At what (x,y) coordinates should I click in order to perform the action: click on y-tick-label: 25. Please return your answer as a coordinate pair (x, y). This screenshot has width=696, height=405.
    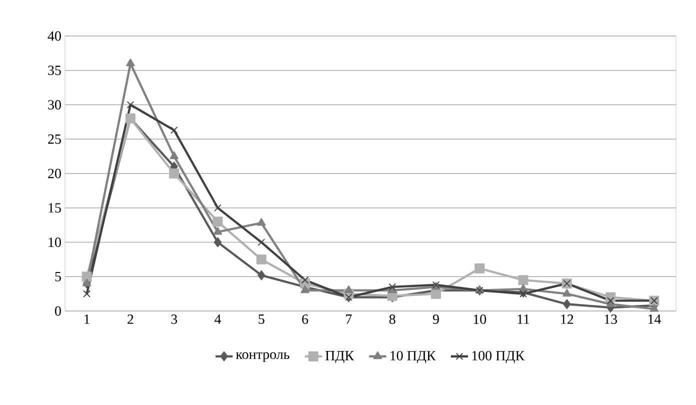
    Looking at the image, I should click on (54, 139).